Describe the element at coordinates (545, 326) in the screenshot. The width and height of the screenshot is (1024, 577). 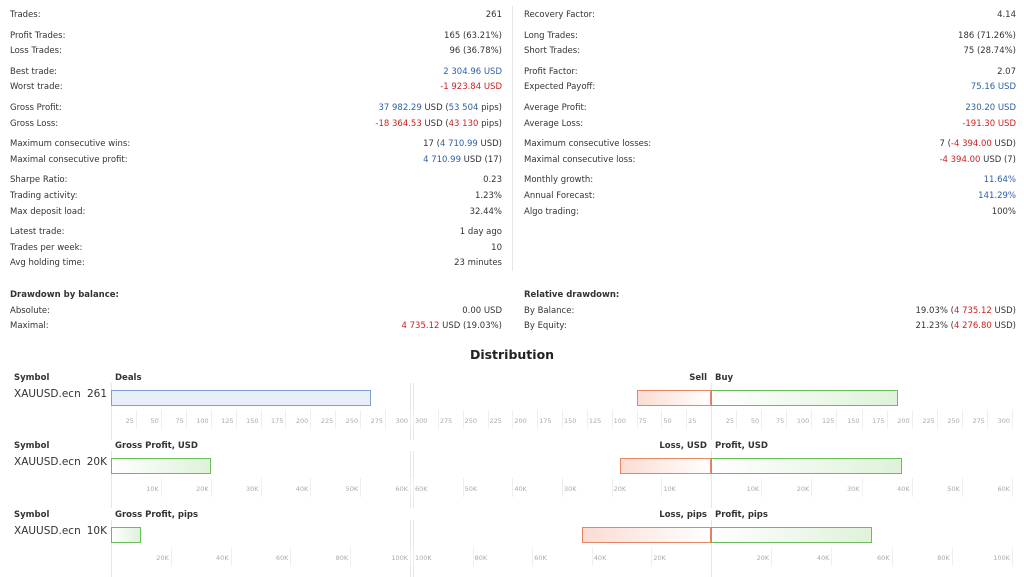
I see `stat-label: By Equity:` at that location.